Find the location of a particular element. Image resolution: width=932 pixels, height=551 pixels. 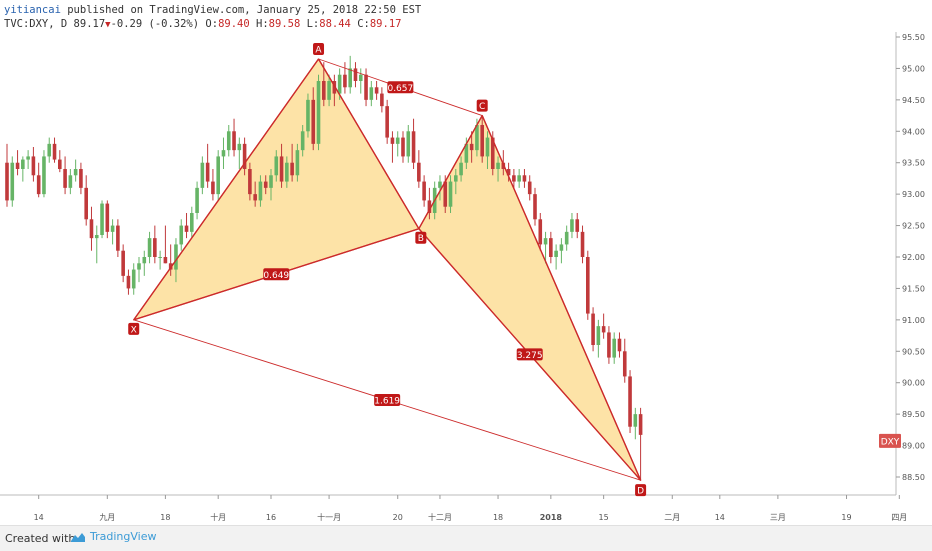

x-tick-label: 三月 is located at coordinates (778, 517).